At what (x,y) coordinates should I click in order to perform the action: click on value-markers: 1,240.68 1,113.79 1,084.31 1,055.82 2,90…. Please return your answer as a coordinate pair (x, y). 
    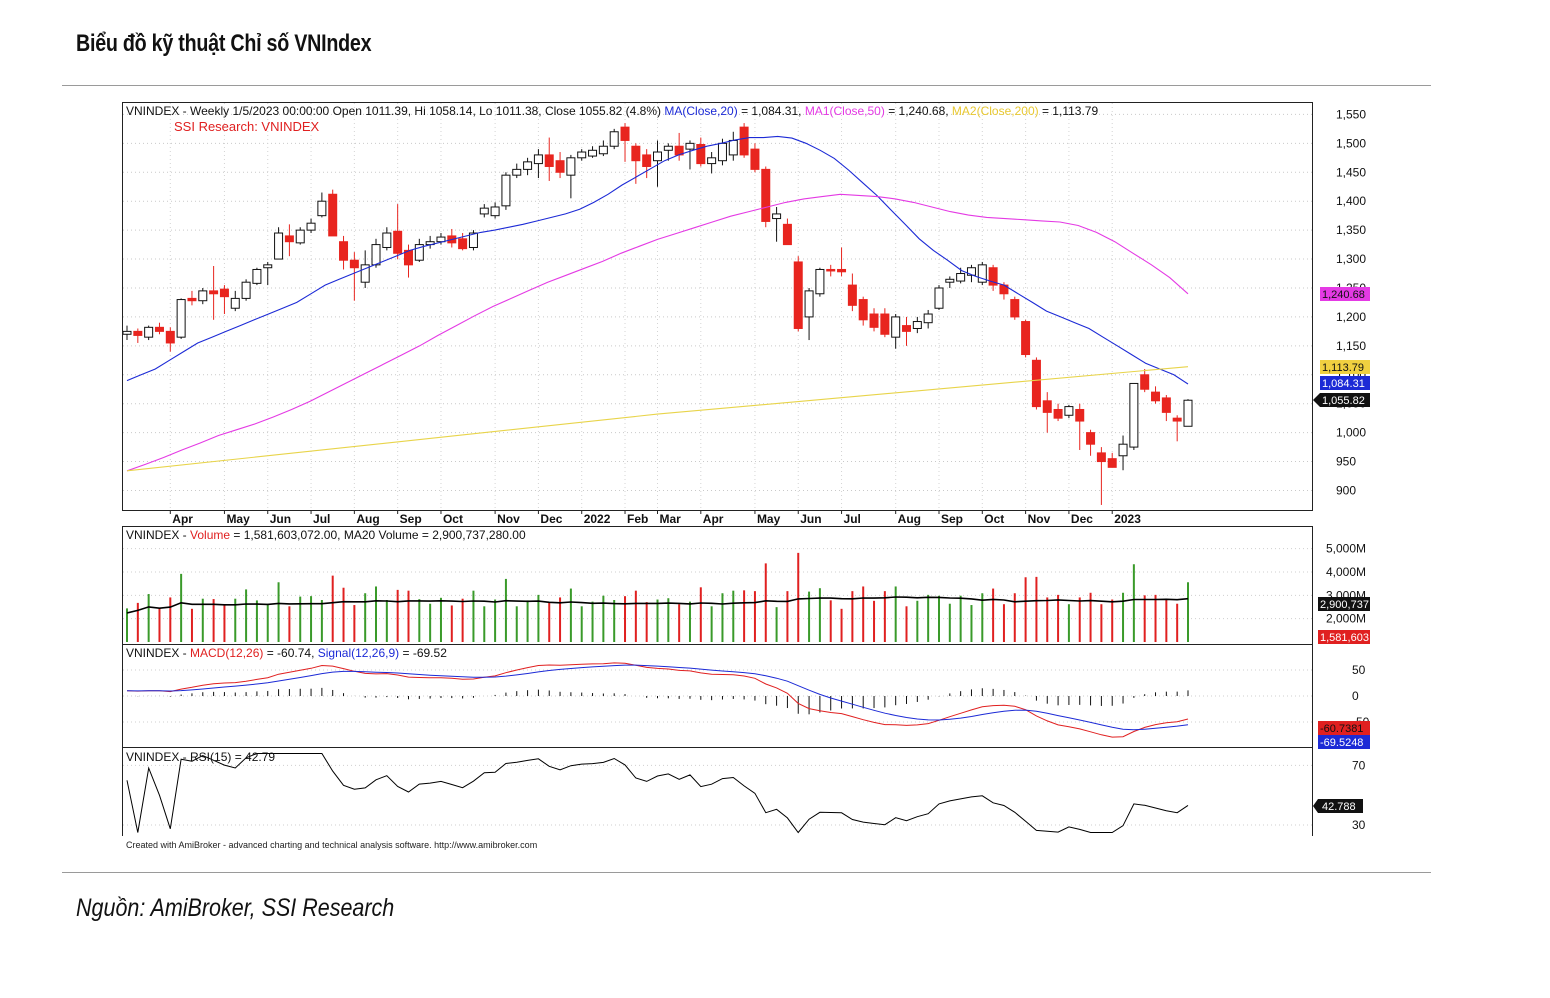
    Looking at the image, I should click on (1341, 550).